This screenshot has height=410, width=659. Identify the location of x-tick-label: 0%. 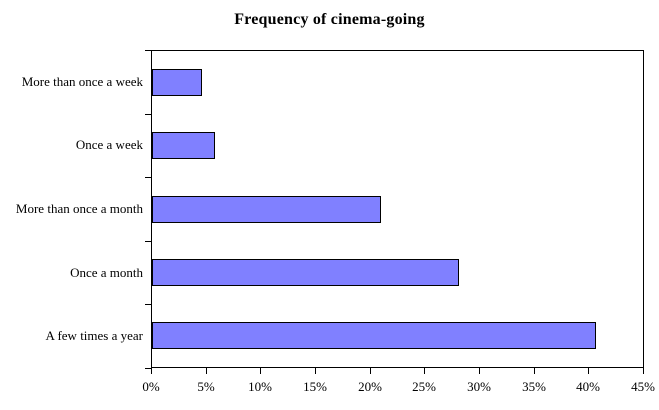
(151, 386).